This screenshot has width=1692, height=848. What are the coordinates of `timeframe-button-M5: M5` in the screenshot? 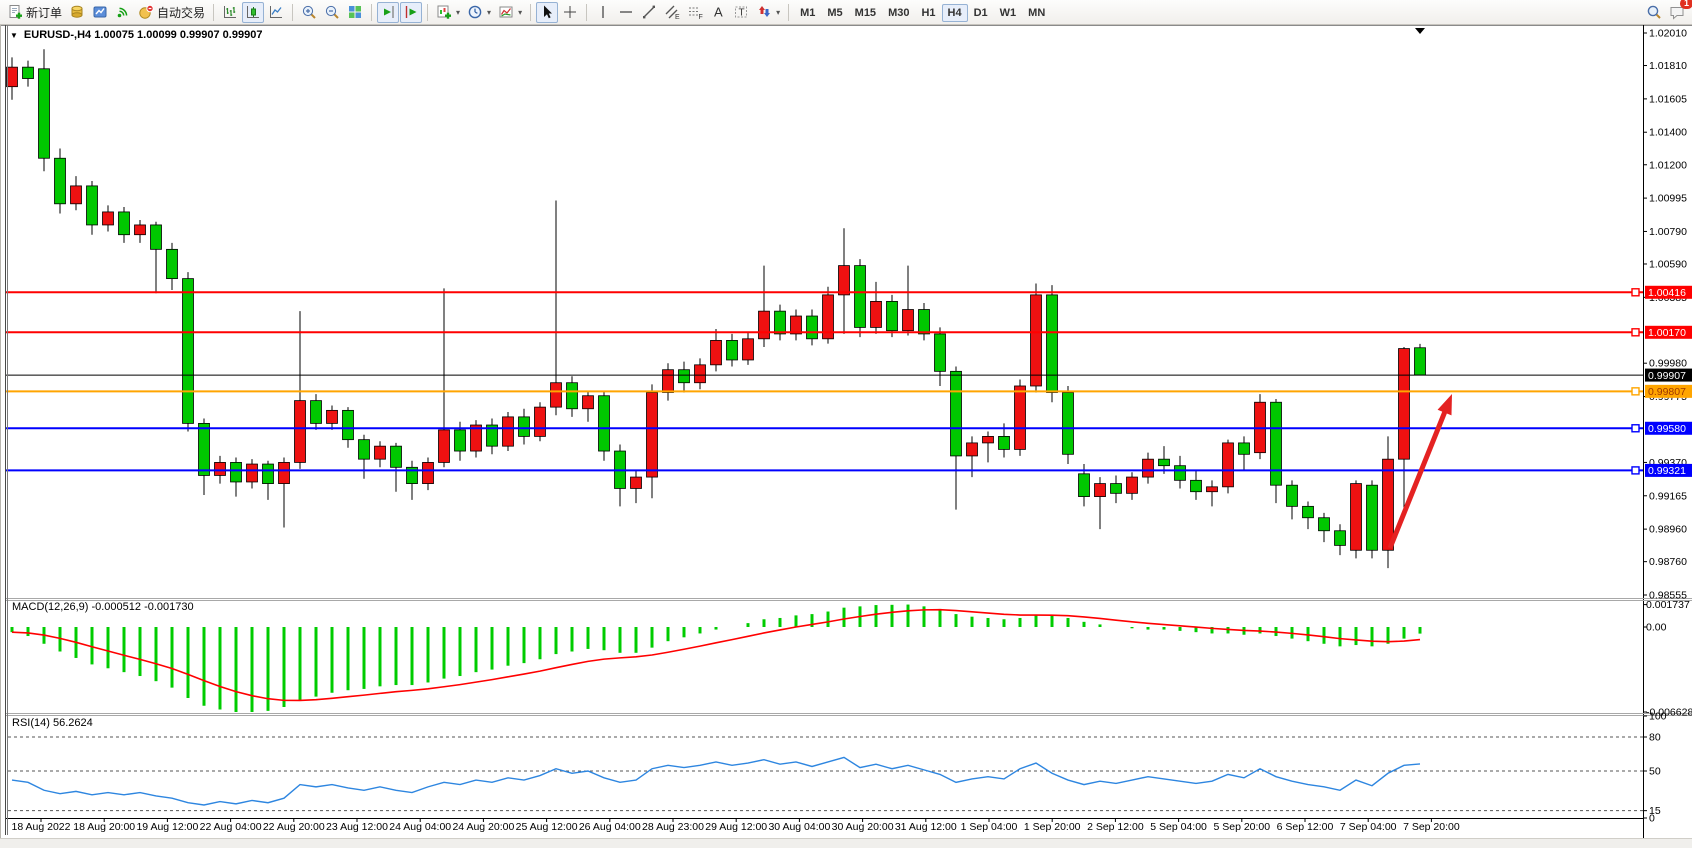 It's located at (834, 13).